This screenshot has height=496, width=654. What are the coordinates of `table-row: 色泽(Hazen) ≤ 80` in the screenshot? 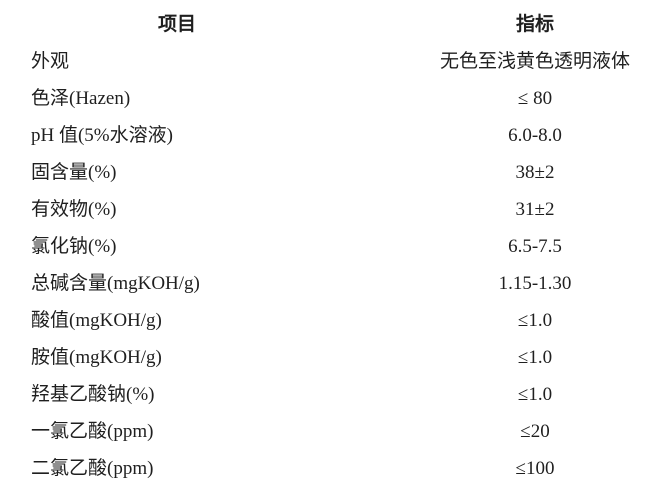 It's located at (327, 98).